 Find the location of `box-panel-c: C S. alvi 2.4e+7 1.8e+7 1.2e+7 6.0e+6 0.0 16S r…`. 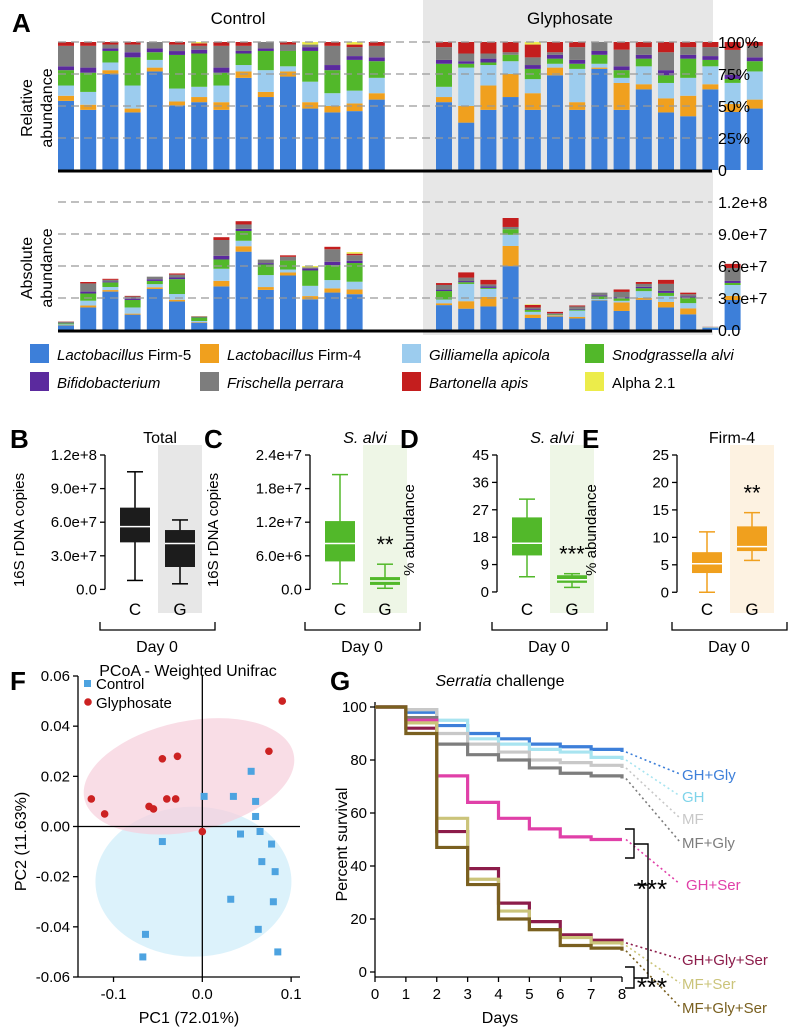

box-panel-c: C S. alvi 2.4e+7 1.8e+7 1.2e+7 6.0e+6 0.0 16S r… is located at coordinates (312, 540).